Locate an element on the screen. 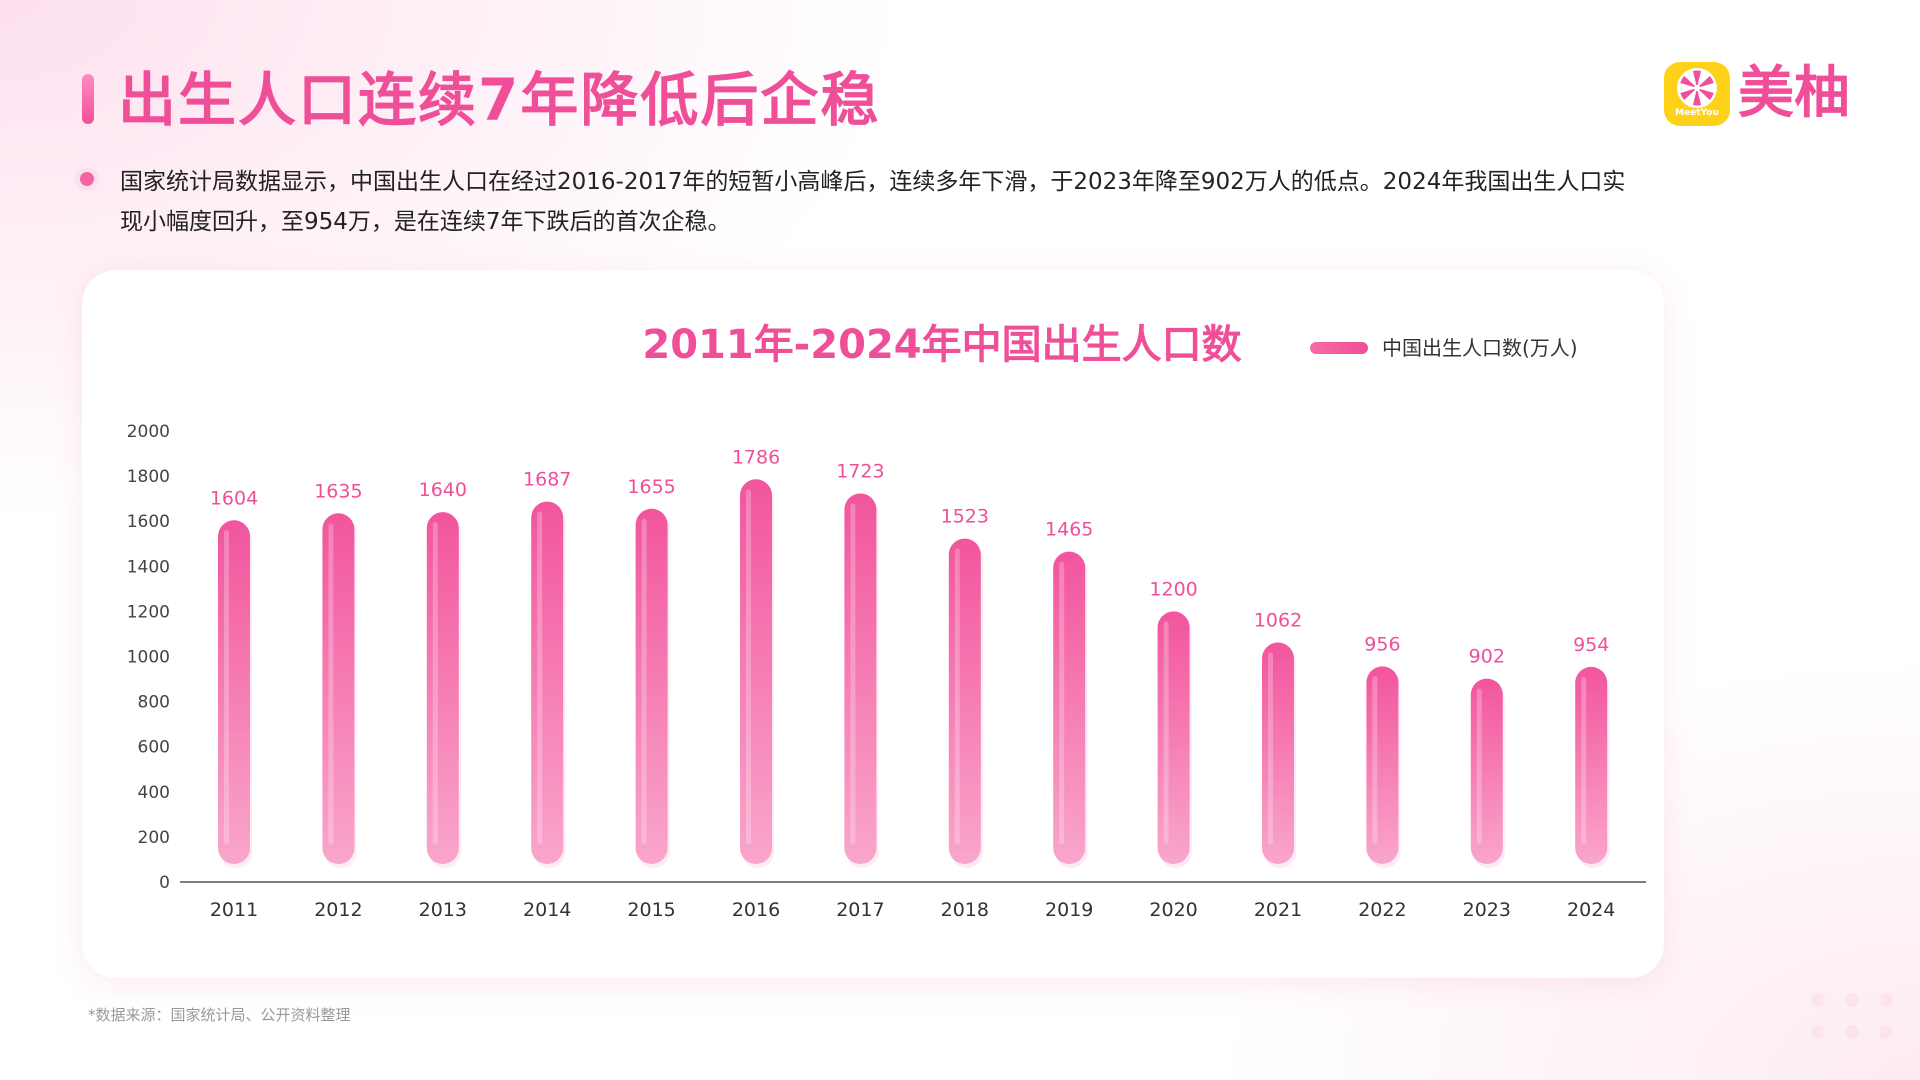 The width and height of the screenshot is (1920, 1080). grapefruit-icon is located at coordinates (1697, 88).